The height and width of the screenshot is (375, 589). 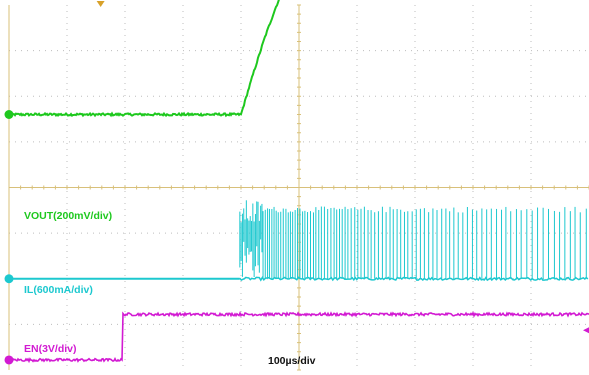 I want to click on en-trace, so click(x=298, y=337).